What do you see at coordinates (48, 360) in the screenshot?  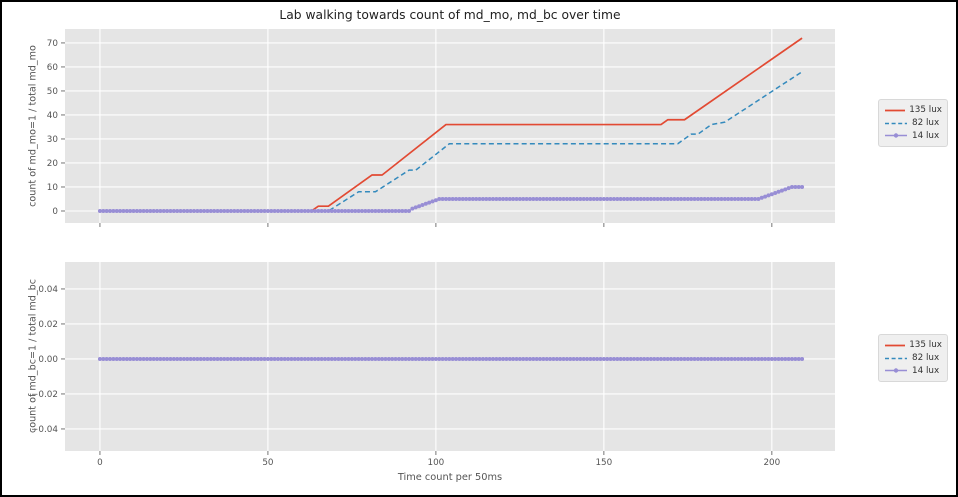 I see `svg-text: 0.00` at bounding box center [48, 360].